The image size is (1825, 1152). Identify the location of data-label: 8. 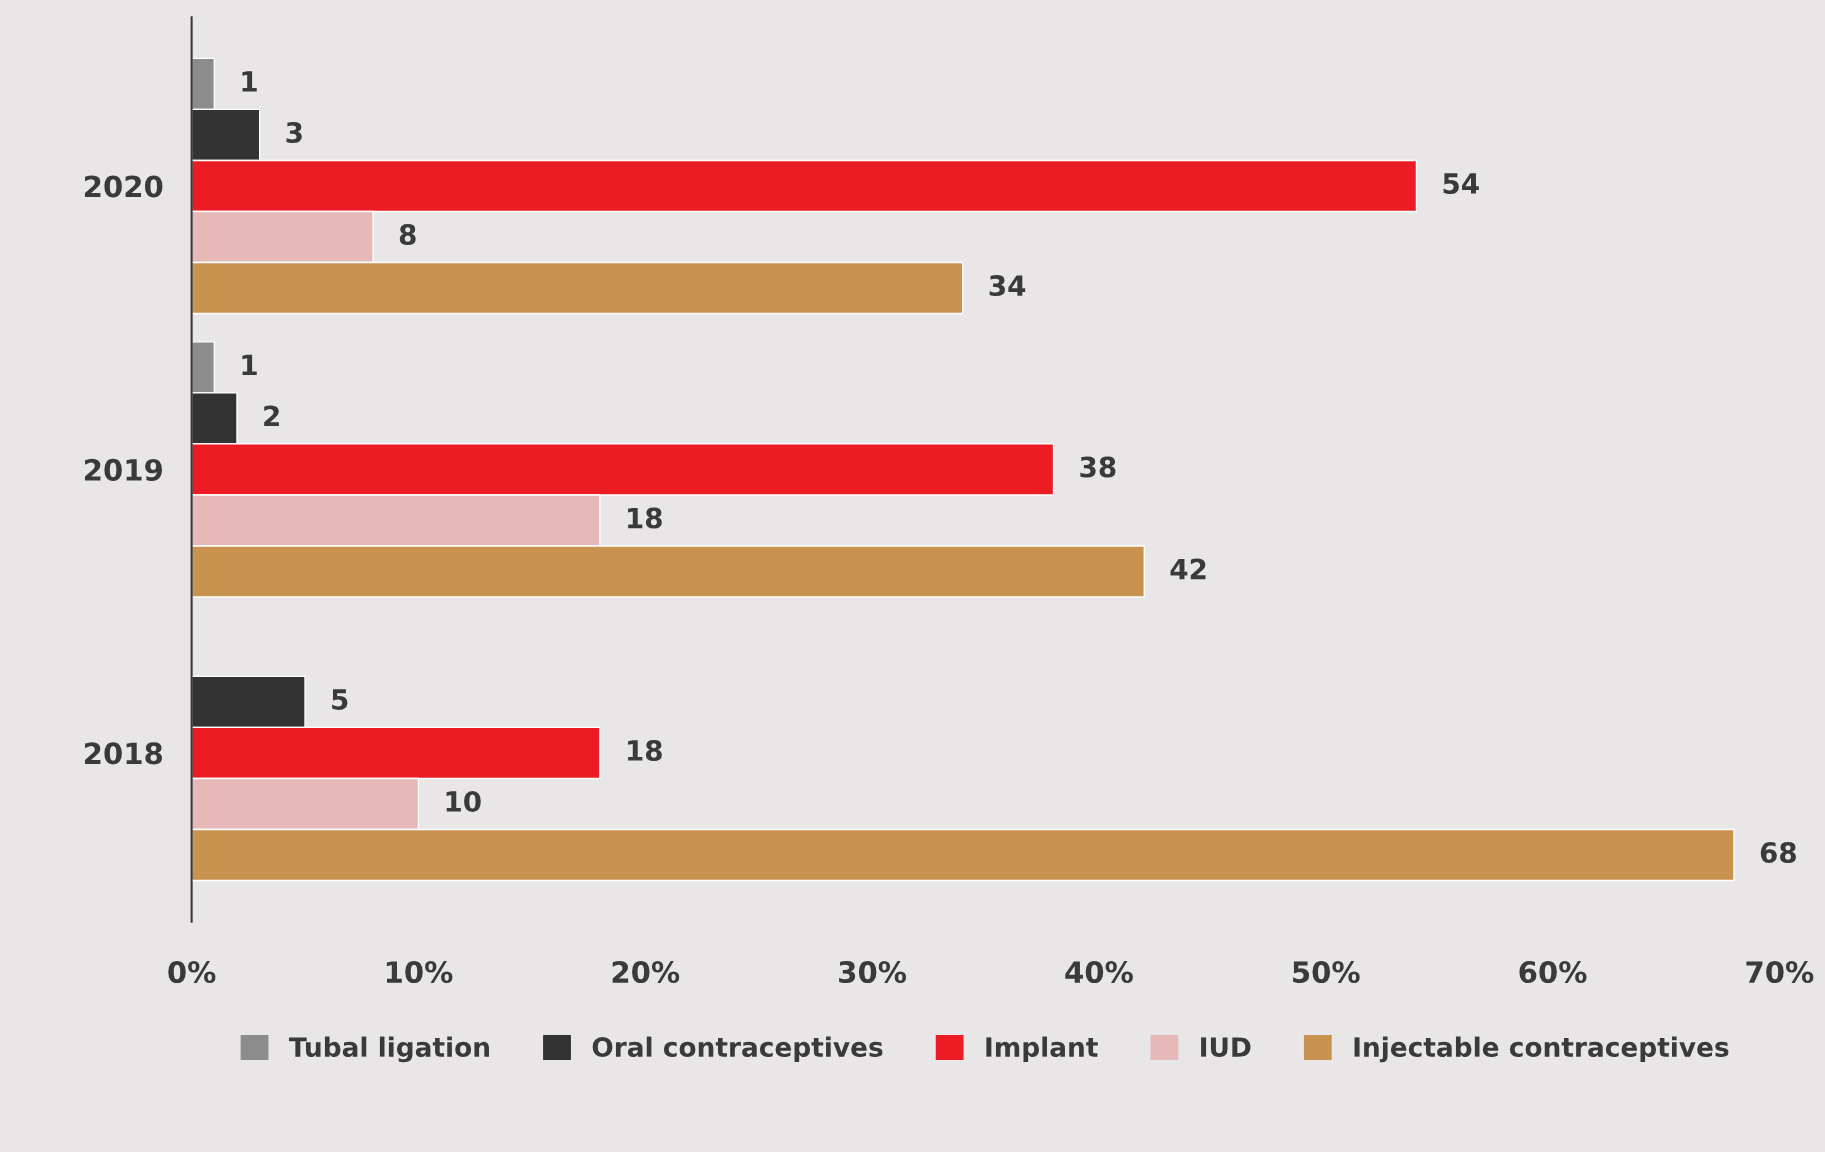
(407, 235).